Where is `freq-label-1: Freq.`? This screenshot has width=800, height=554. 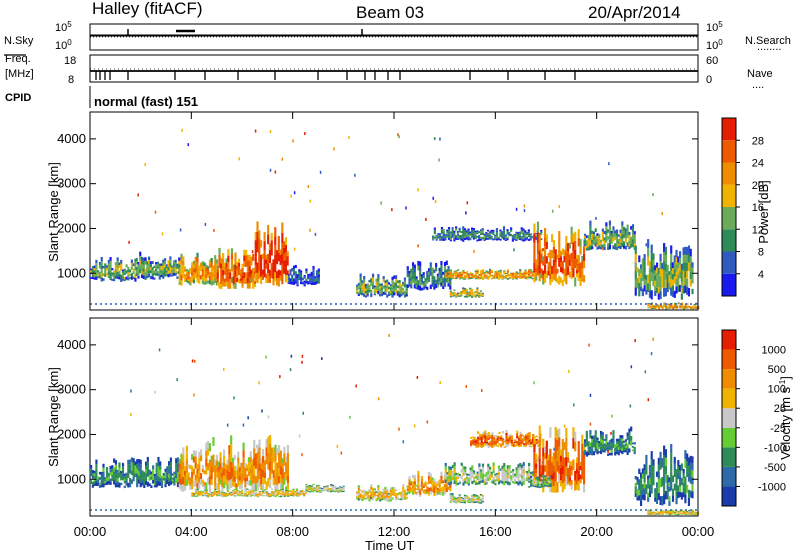
freq-label-1: Freq. is located at coordinates (18, 59).